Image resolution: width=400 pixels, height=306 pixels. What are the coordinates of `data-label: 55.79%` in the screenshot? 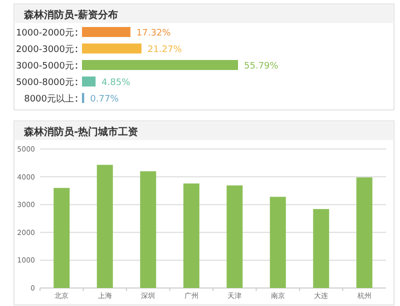 It's located at (261, 67).